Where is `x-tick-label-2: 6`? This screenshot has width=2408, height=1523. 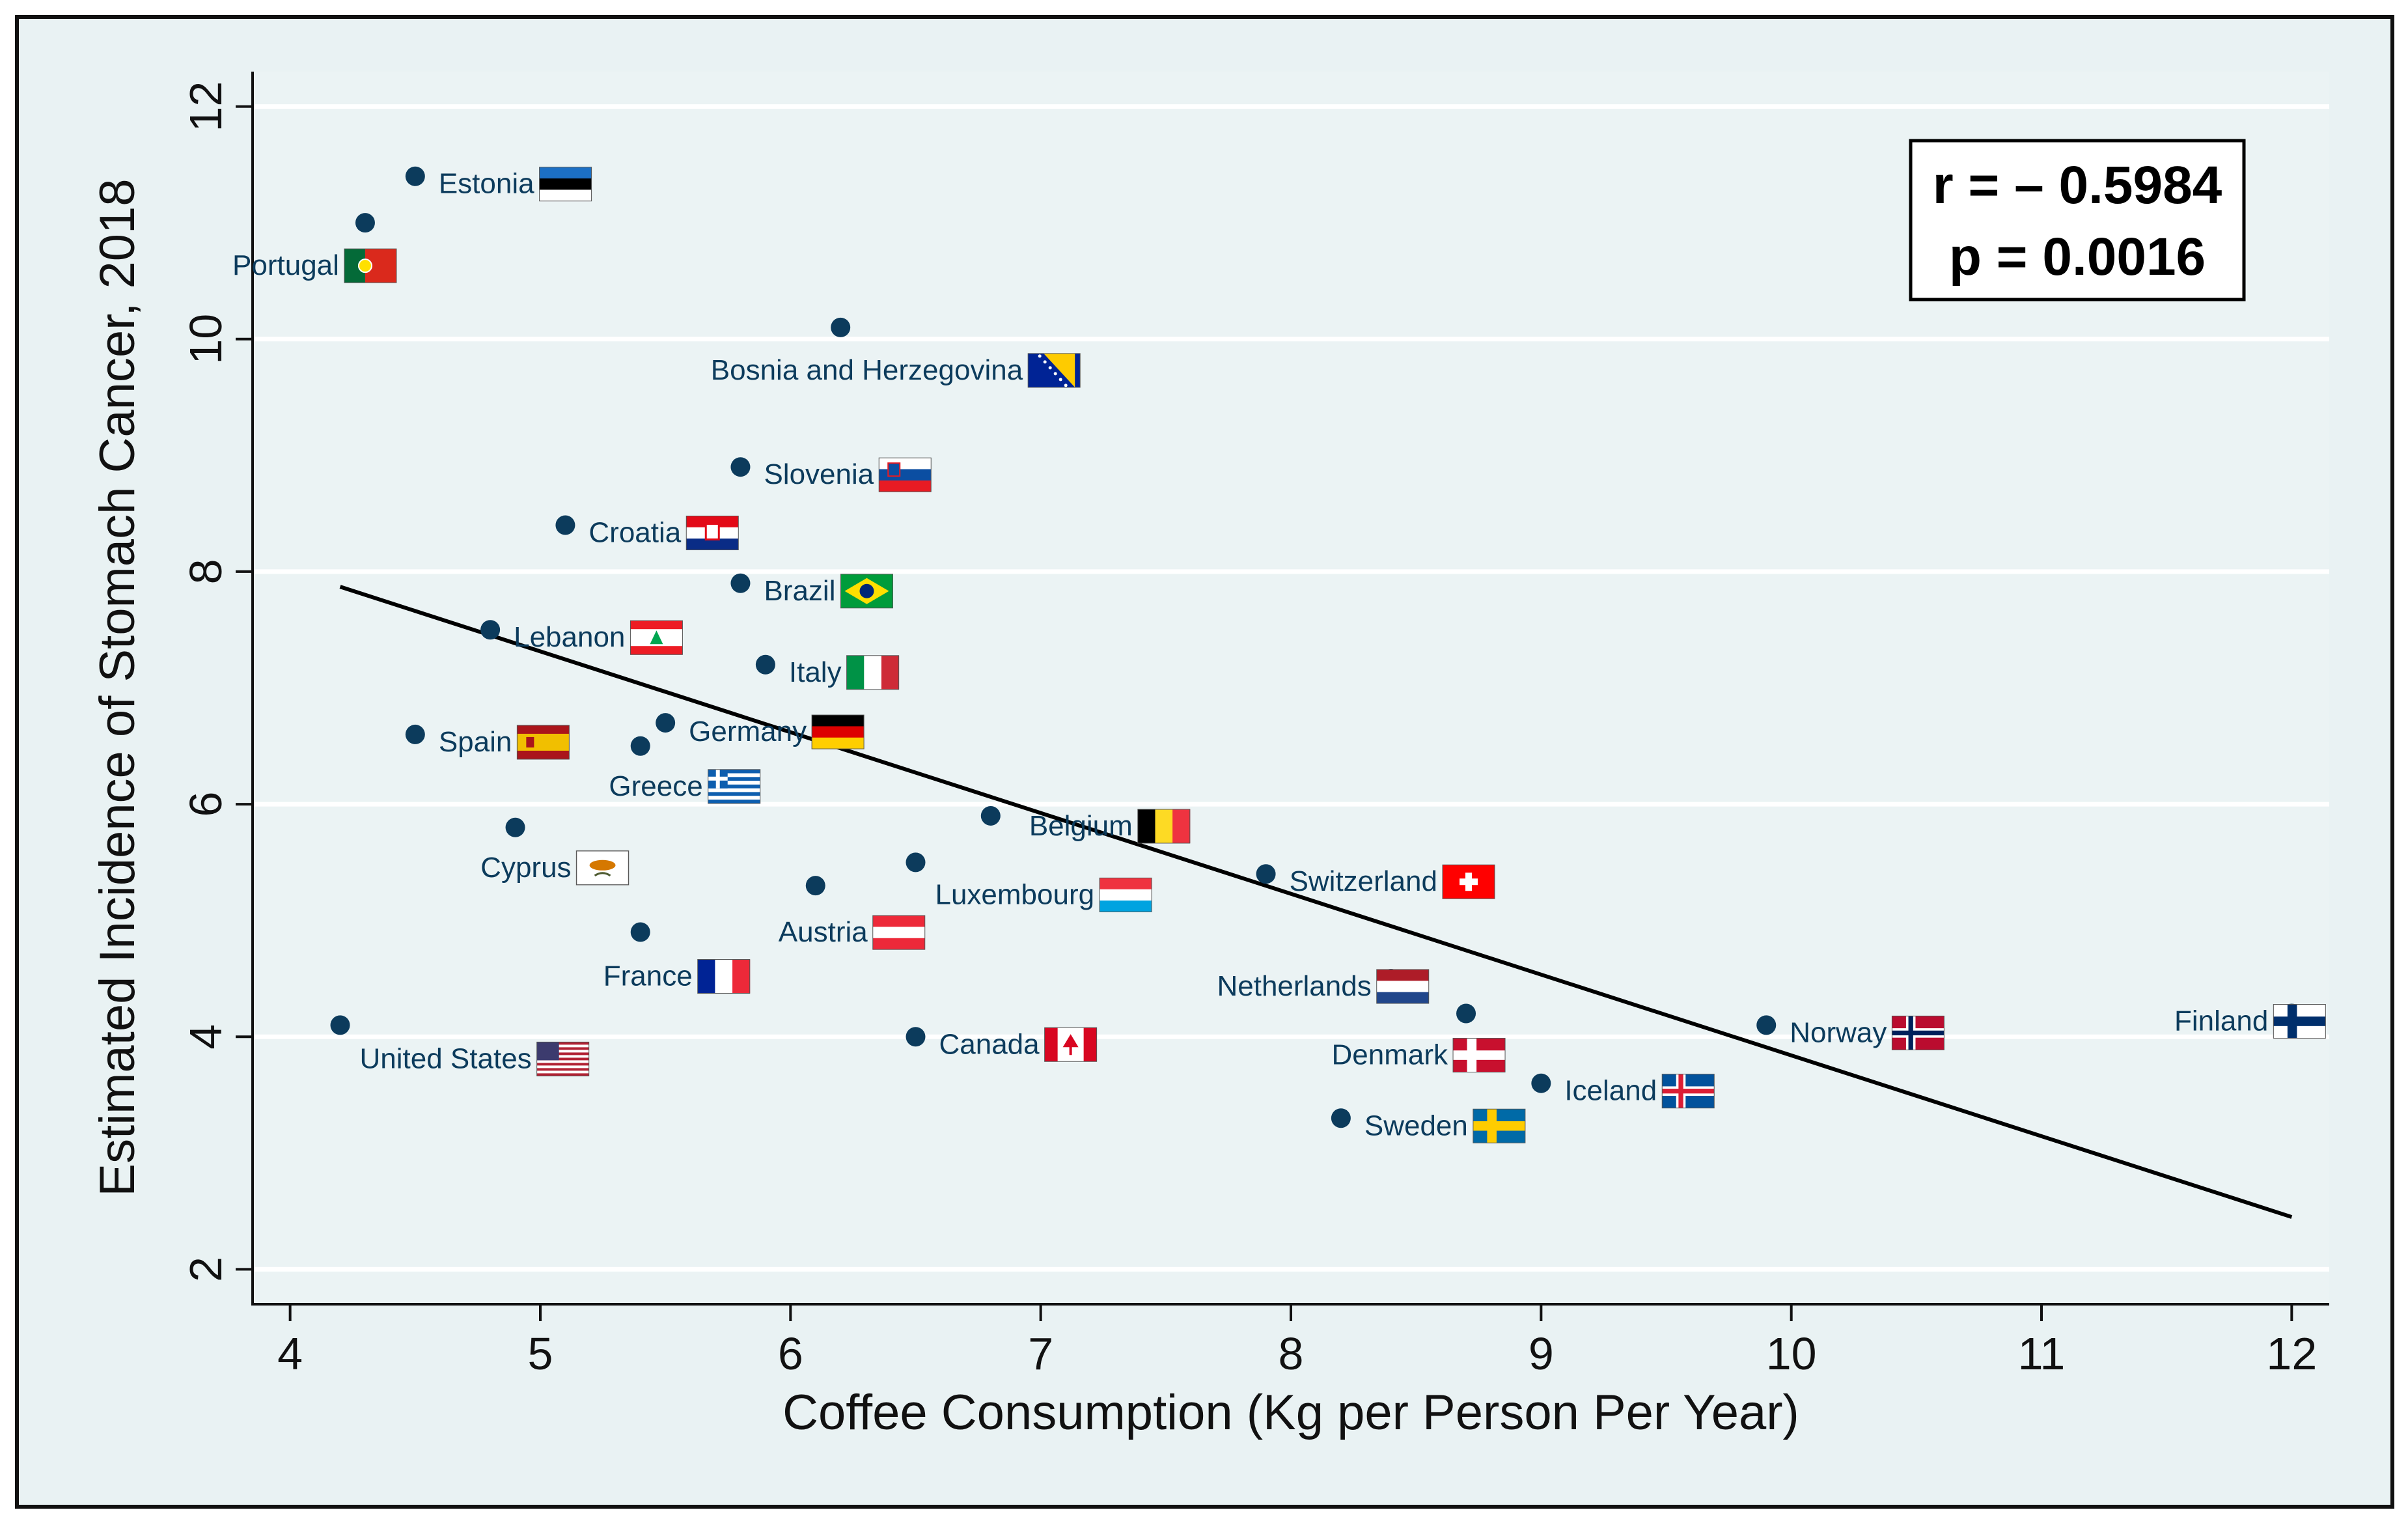 x-tick-label-2: 6 is located at coordinates (790, 1354).